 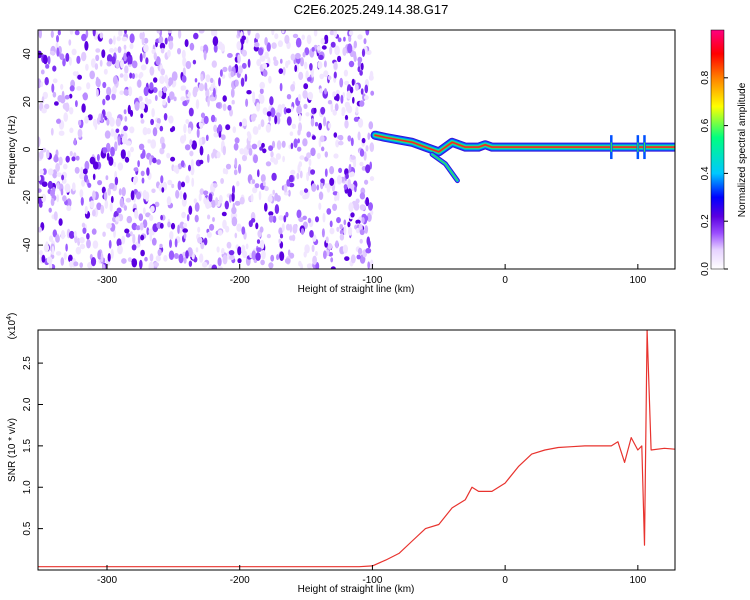 What do you see at coordinates (372, 580) in the screenshot?
I see `x-tick-label: -100` at bounding box center [372, 580].